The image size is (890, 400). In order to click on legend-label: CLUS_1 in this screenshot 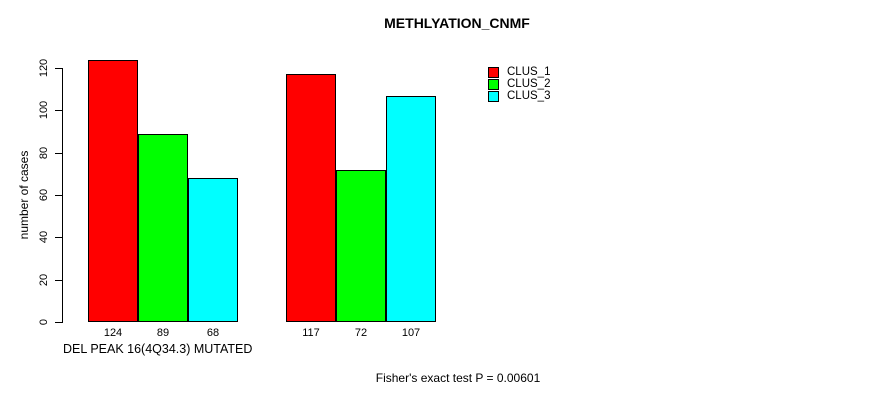, I will do `click(529, 72)`.